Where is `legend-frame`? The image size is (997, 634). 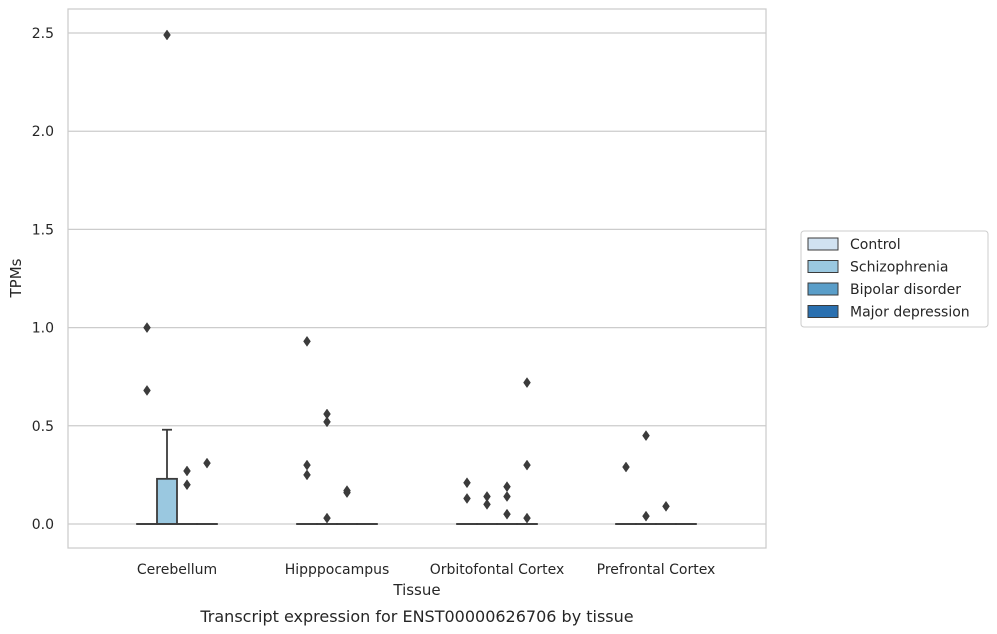
legend-frame is located at coordinates (894, 279).